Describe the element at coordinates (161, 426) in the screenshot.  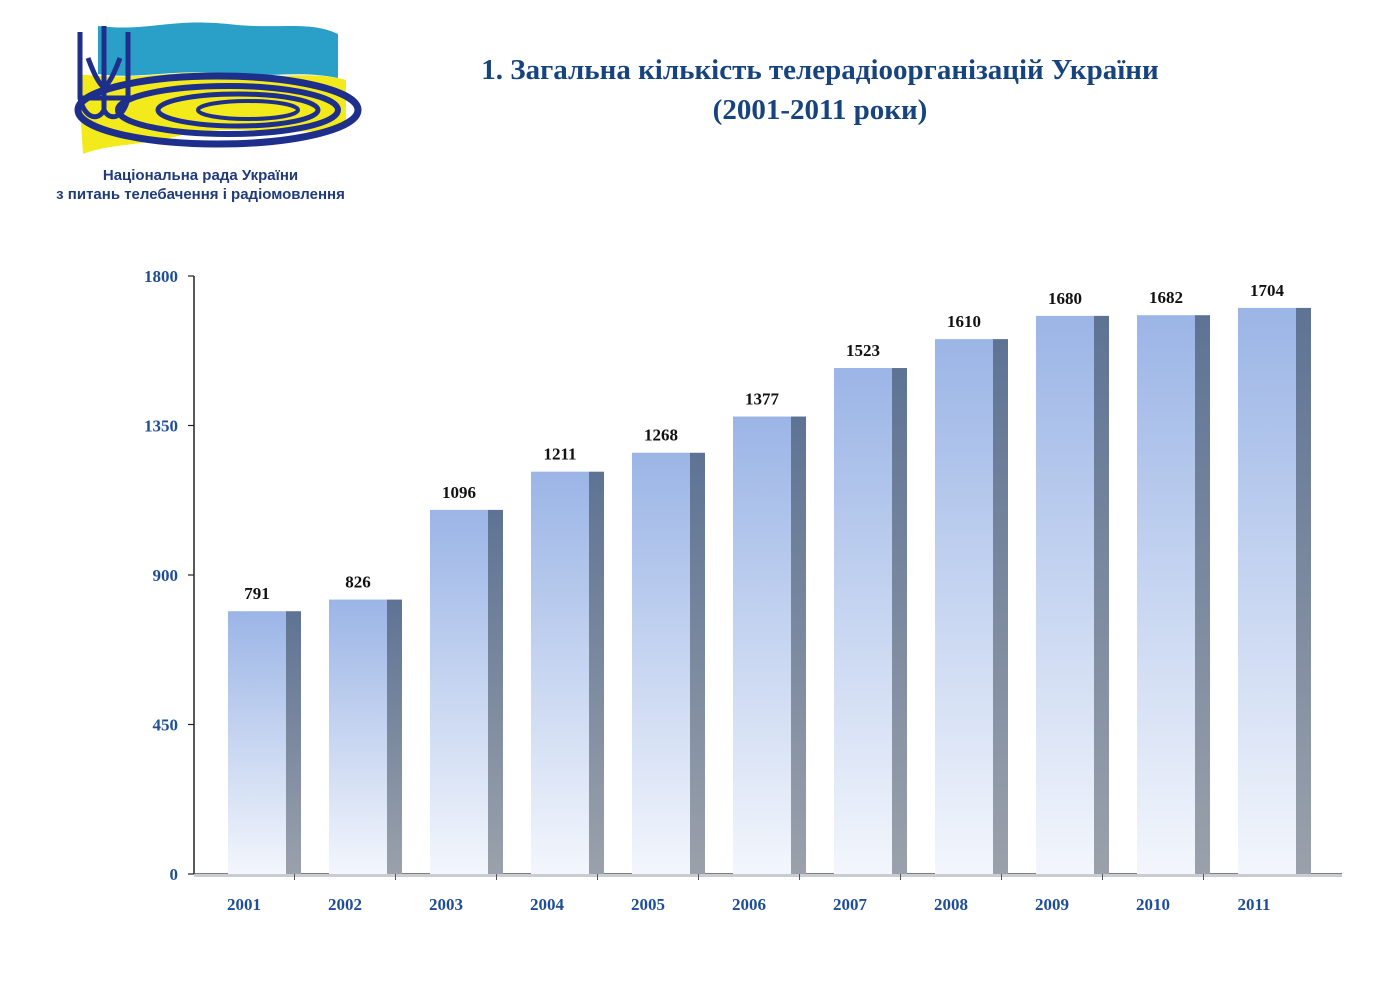
I see `y-tick-label: 1350` at that location.